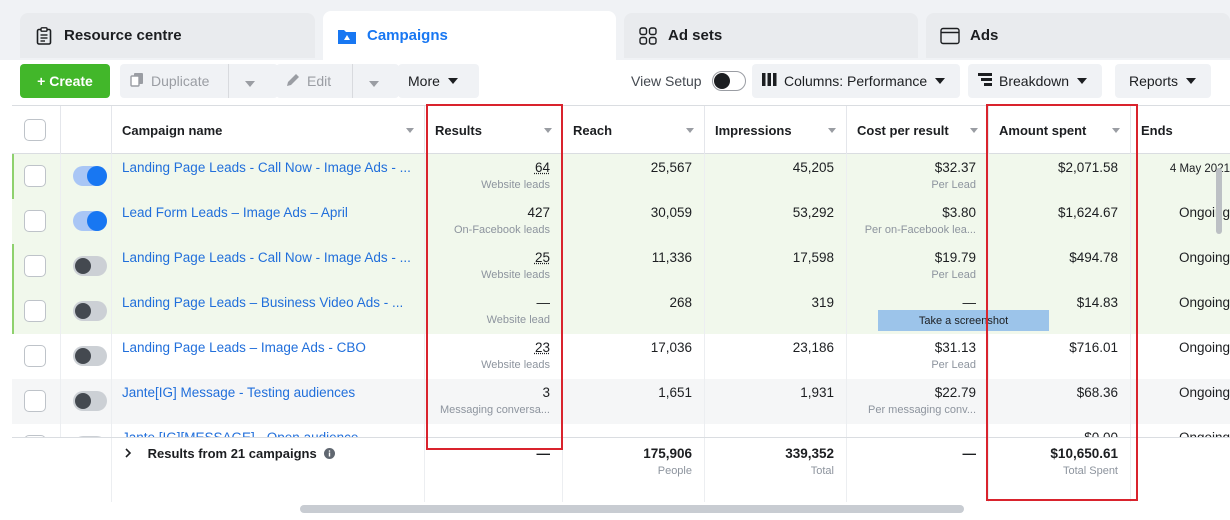 The image size is (1230, 520). Describe the element at coordinates (1078, 35) in the screenshot. I see `tab-ads: Ads` at that location.